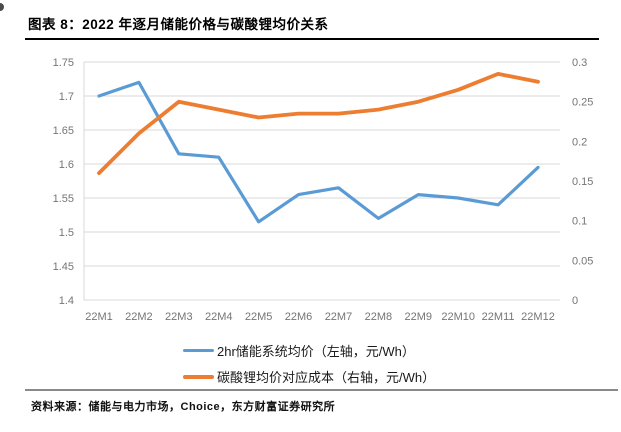  I want to click on right-axis-tick-label: 0, so click(575, 301).